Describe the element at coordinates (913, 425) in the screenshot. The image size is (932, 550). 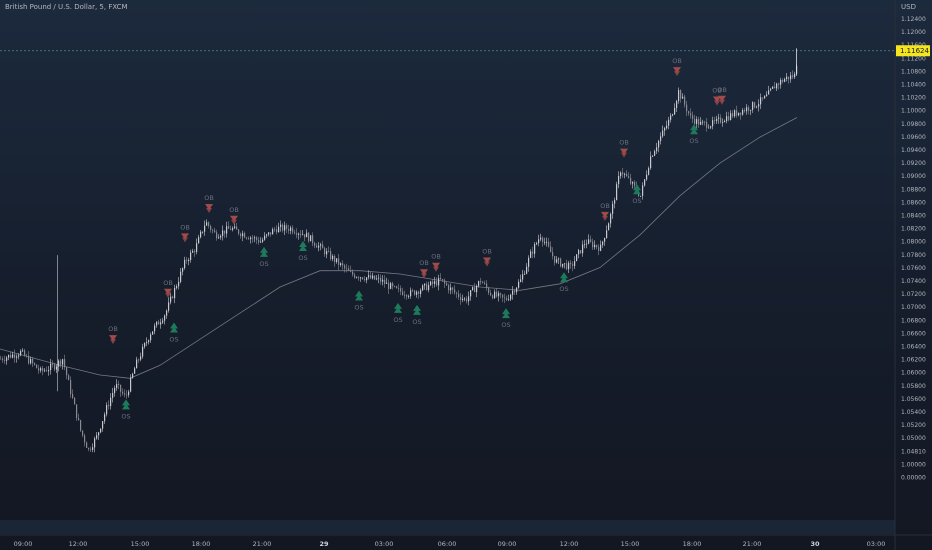
I see `y-tick-label: 1.05200` at that location.